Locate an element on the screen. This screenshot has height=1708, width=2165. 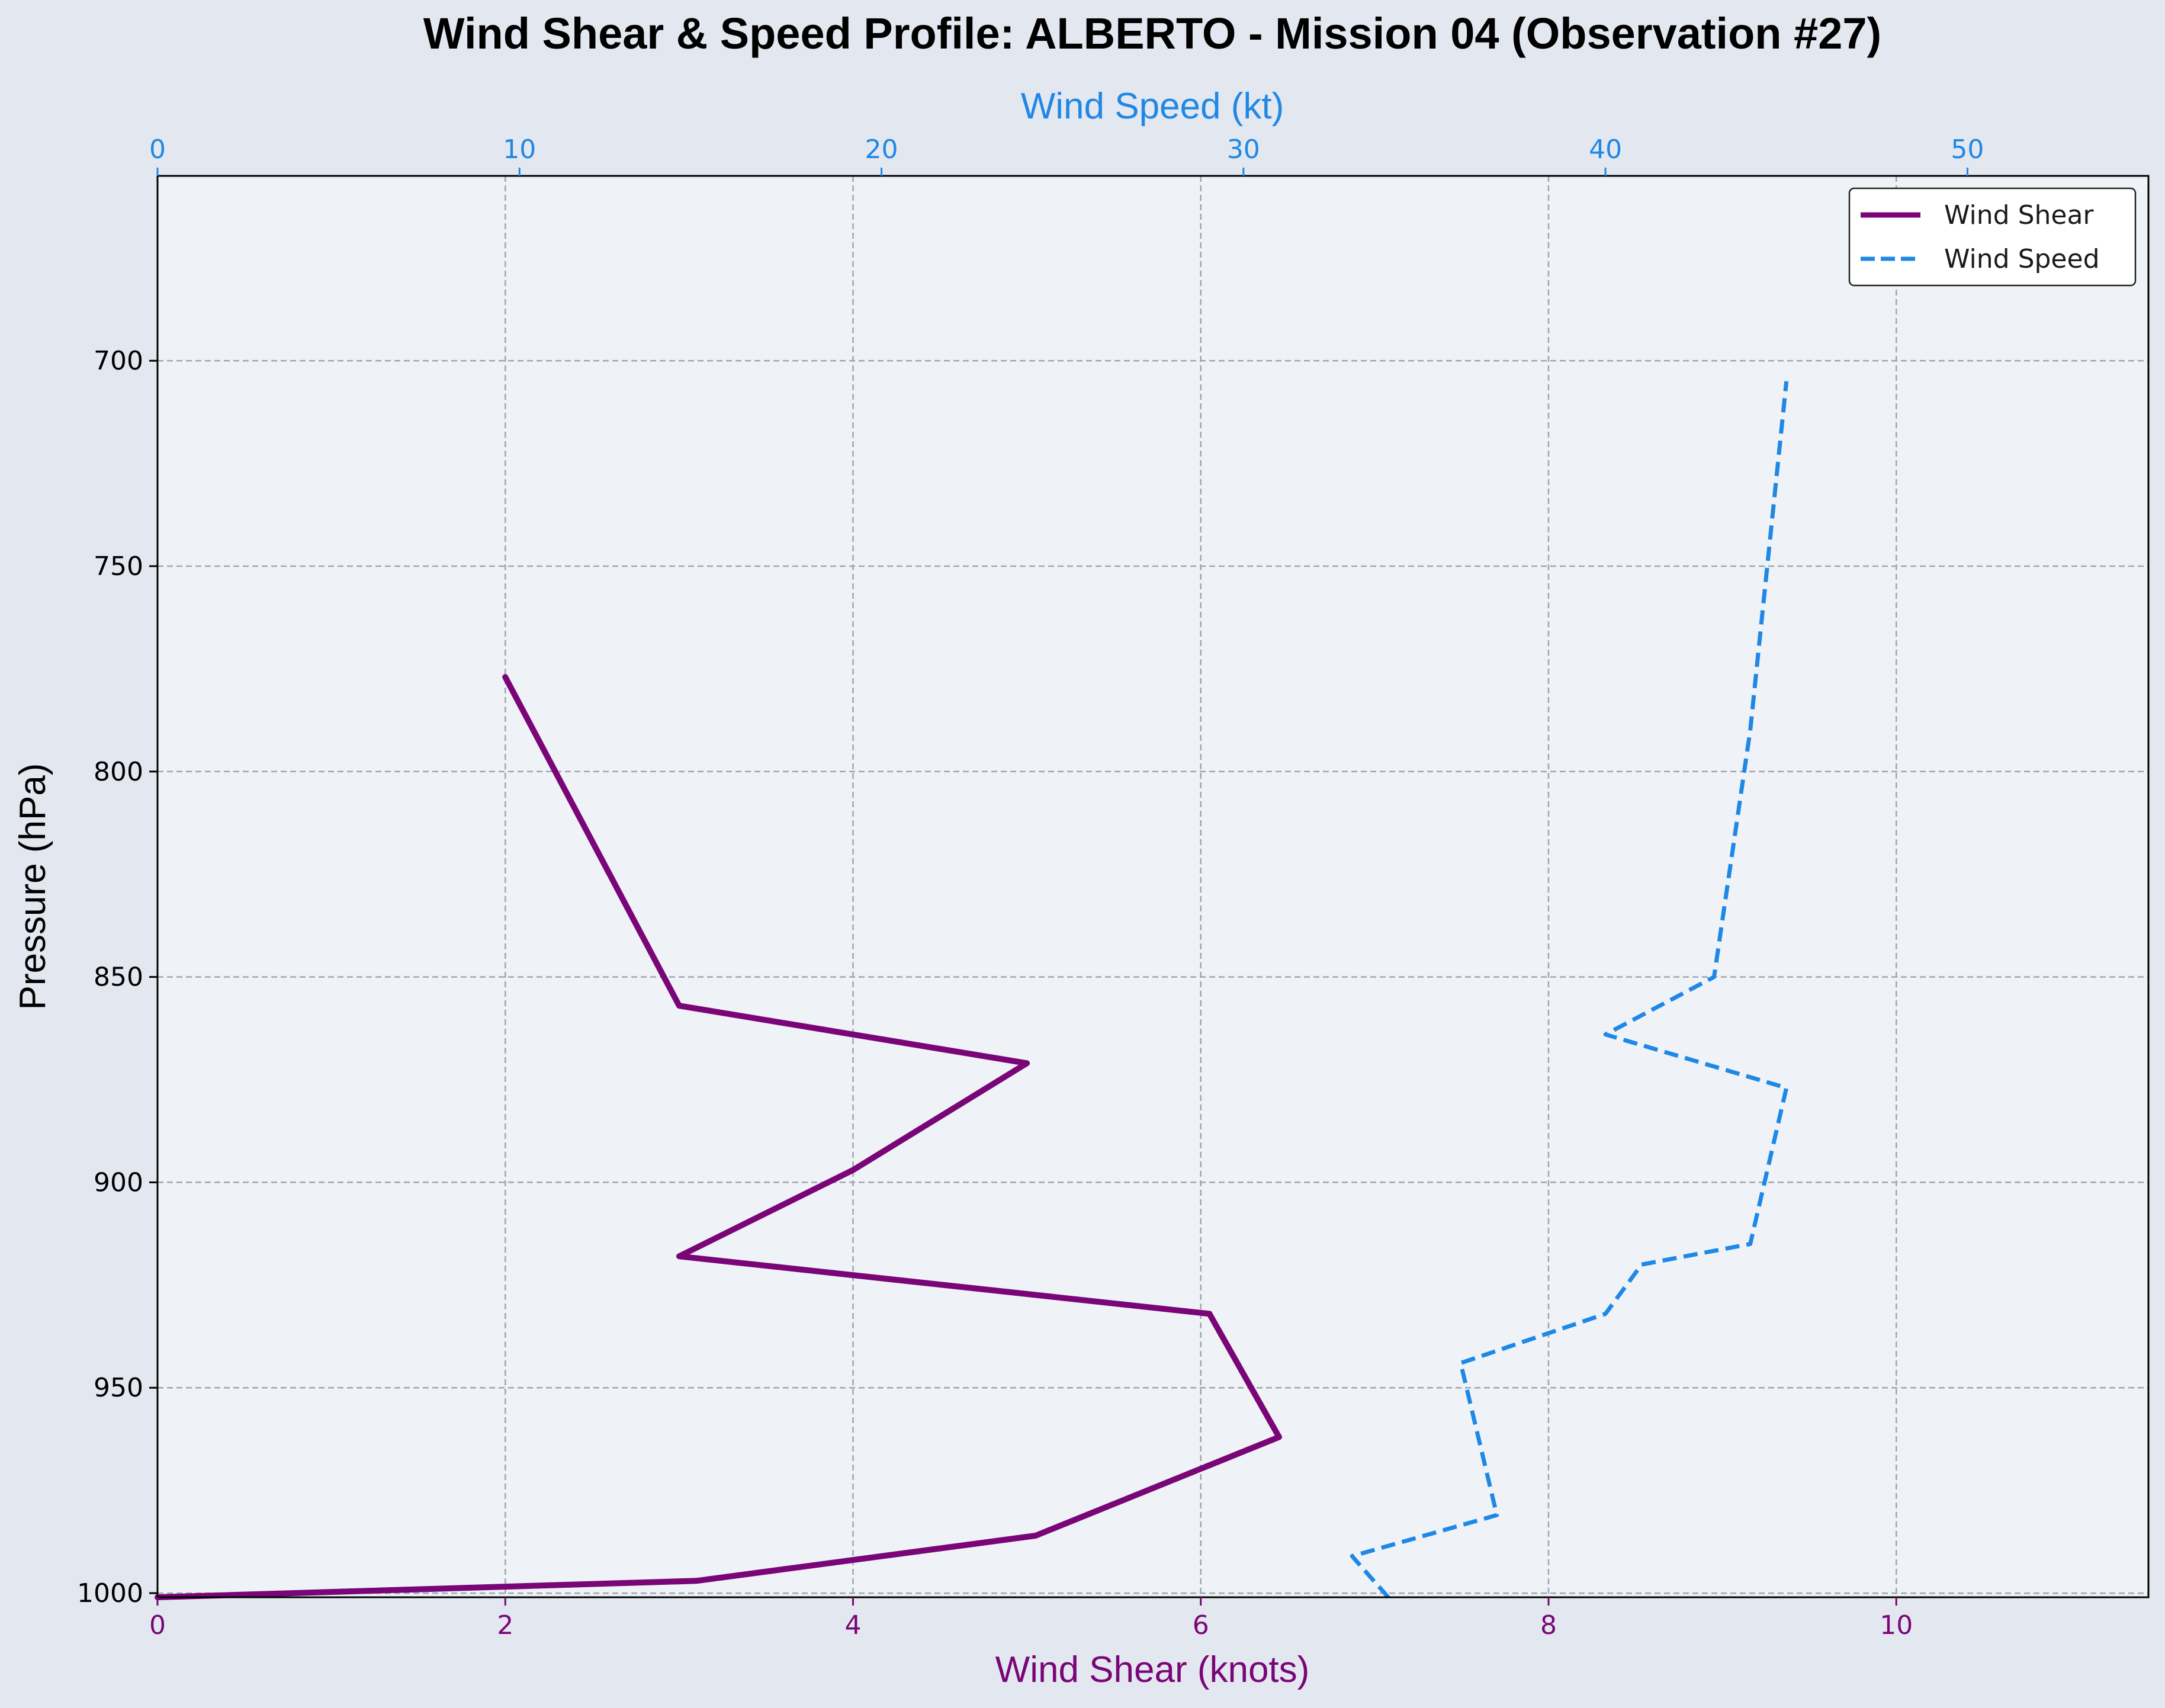
y-tick-label-950: 950 is located at coordinates (119, 1388).